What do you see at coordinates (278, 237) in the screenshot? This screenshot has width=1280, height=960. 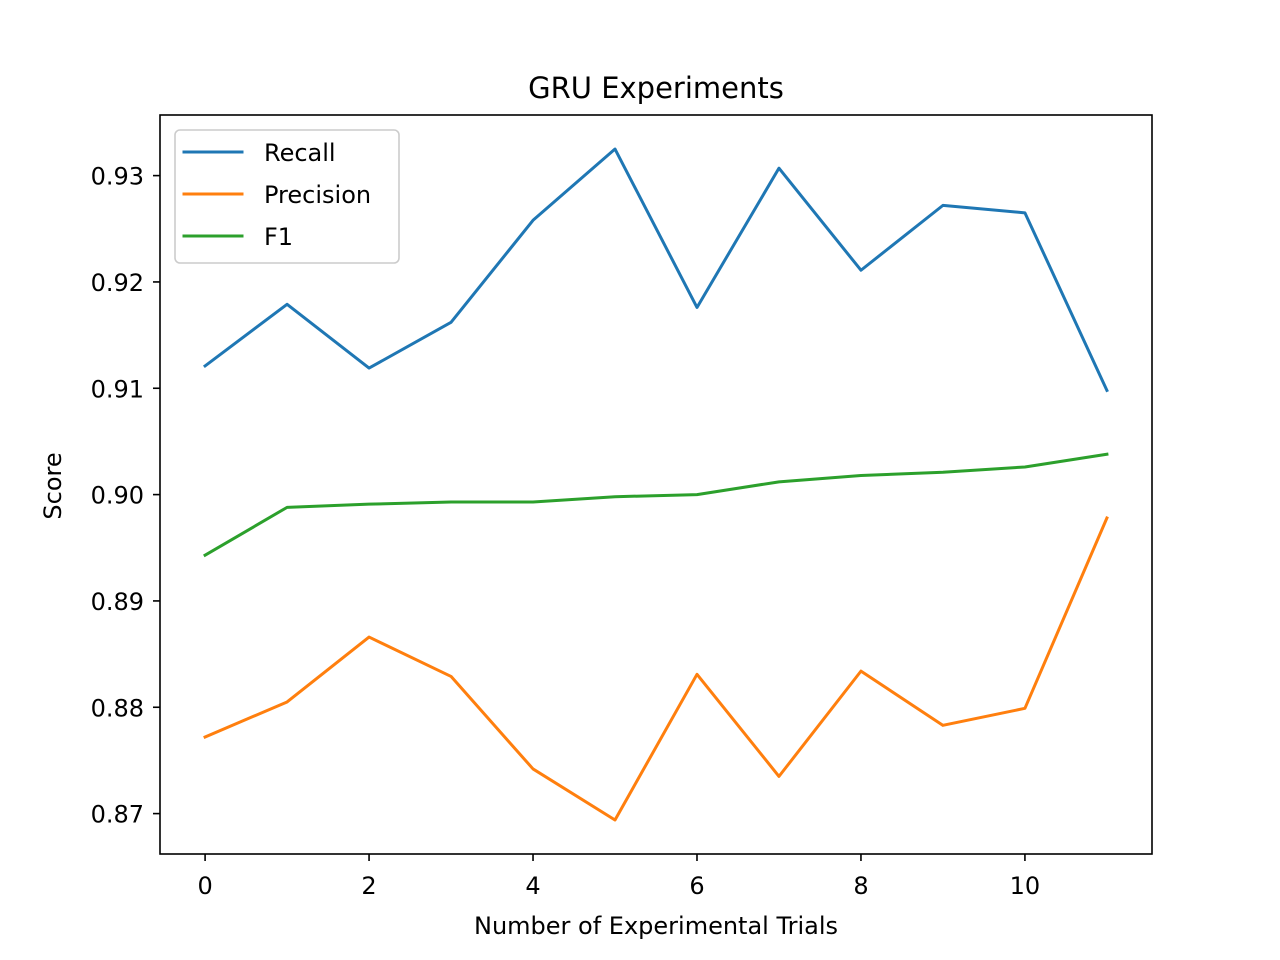 I see `legend-label-f1: F1` at bounding box center [278, 237].